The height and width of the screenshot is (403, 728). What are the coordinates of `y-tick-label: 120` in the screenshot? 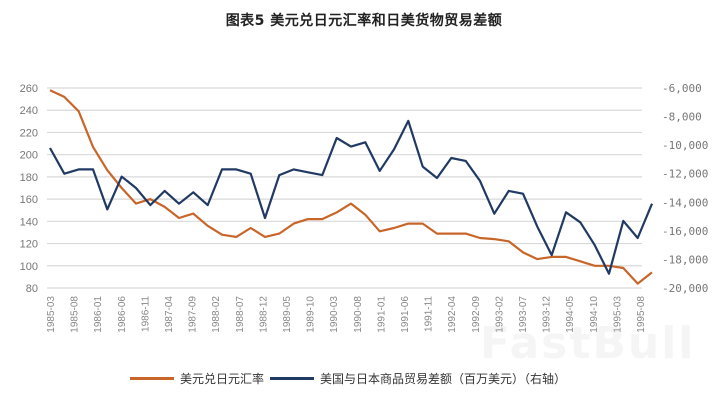 It's located at (29, 245).